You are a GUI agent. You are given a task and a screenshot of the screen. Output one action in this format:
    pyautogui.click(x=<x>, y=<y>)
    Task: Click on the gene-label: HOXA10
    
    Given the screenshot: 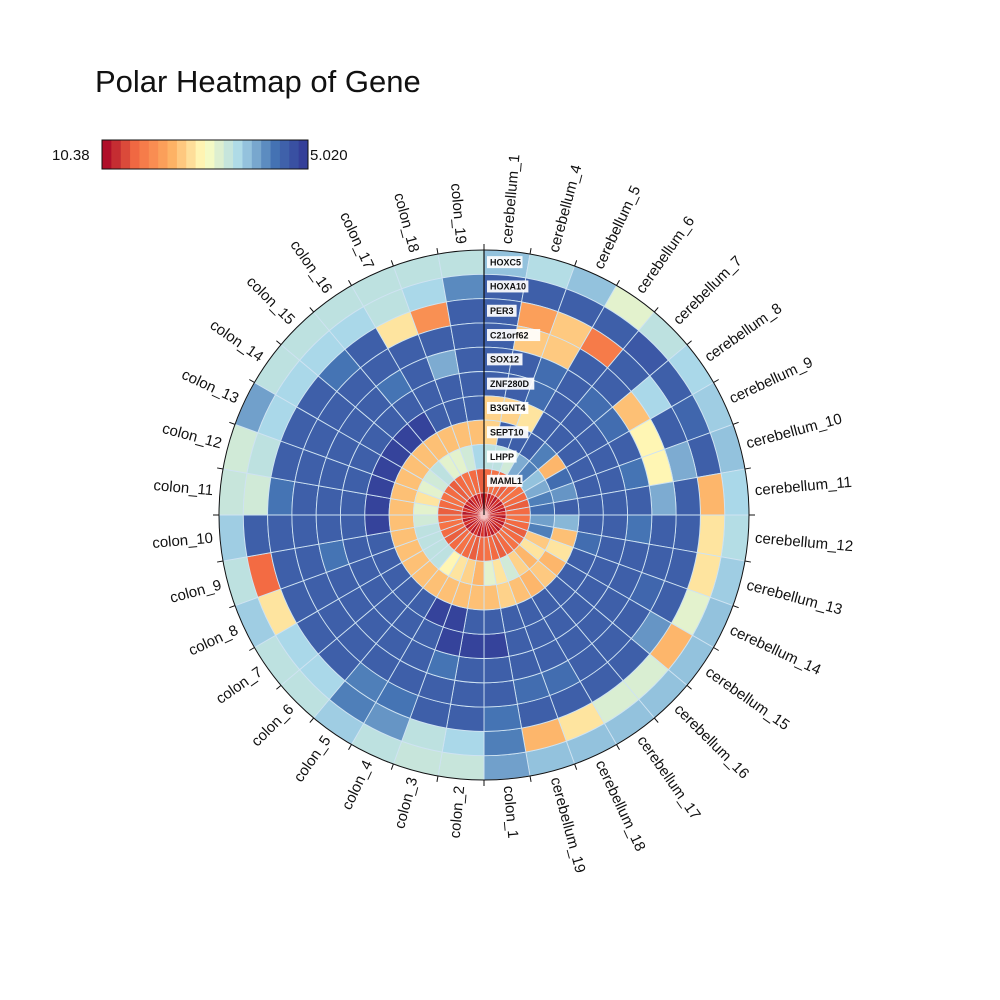 What is the action you would take?
    pyautogui.click(x=508, y=287)
    